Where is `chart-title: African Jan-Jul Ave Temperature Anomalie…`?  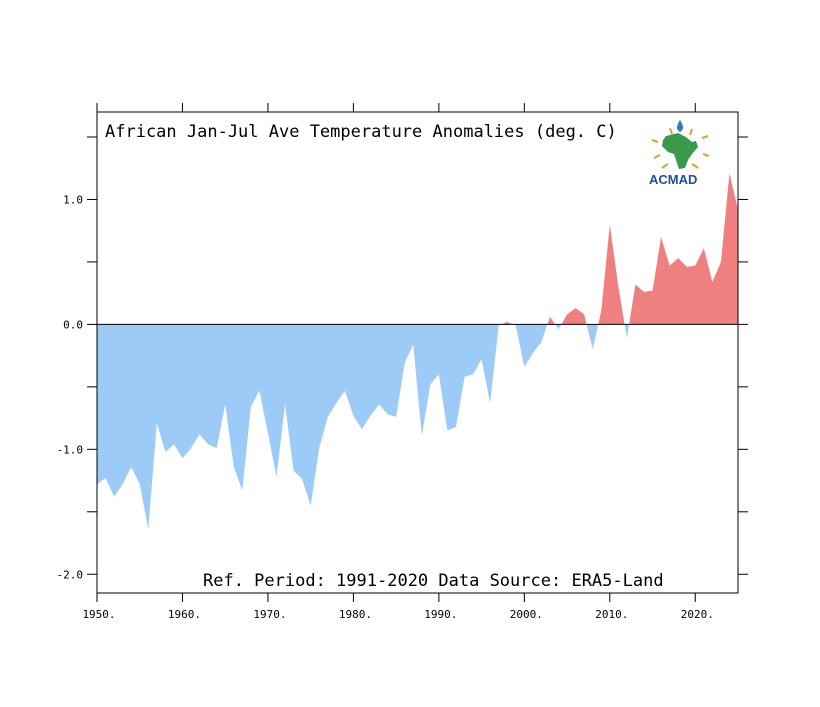
chart-title: African Jan-Jul Ave Temperature Anomalie… is located at coordinates (361, 132).